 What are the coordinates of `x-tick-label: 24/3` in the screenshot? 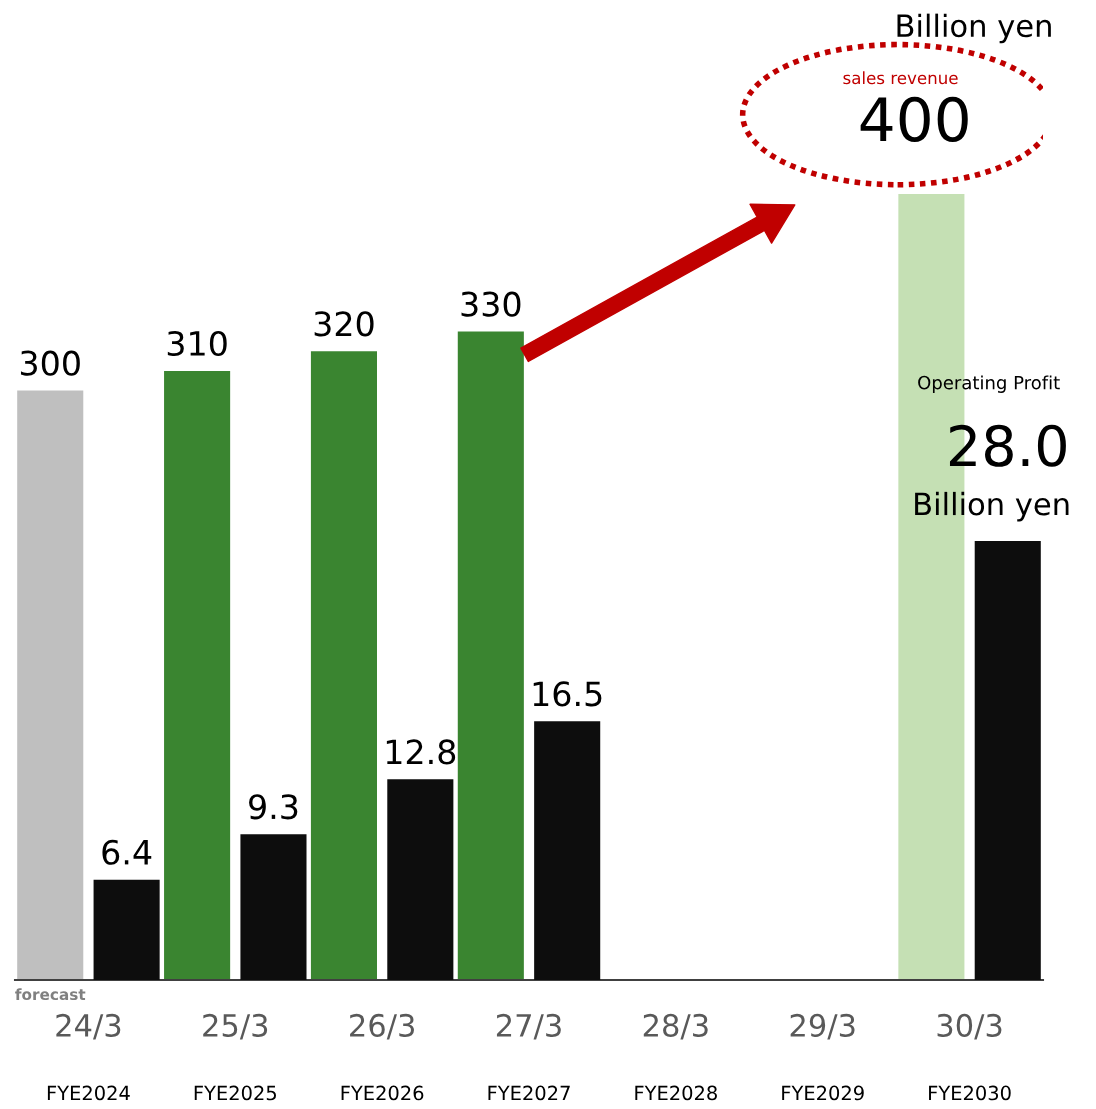 It's located at (88, 1026).